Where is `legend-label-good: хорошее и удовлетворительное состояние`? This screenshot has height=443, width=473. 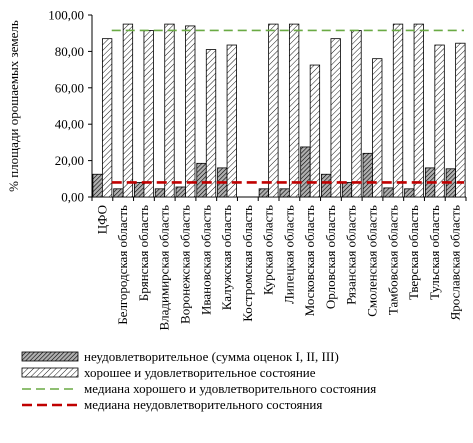
legend-label-good: хорошее и удовлетворительное состояние is located at coordinates (200, 372).